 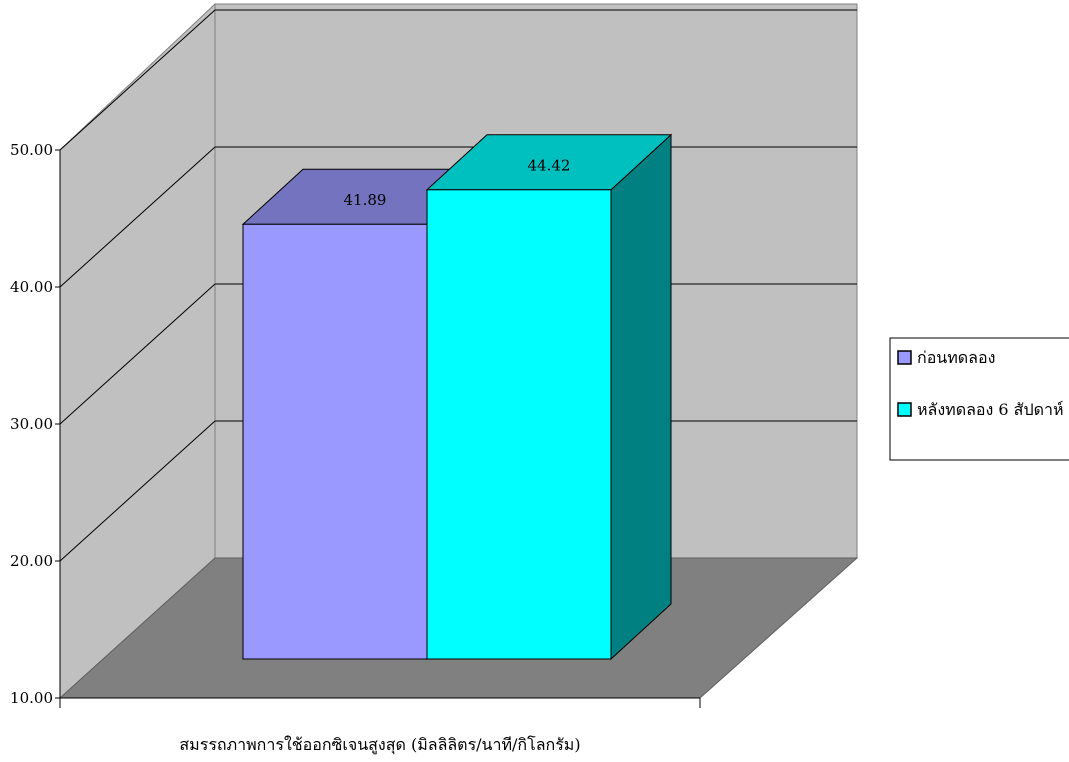 What do you see at coordinates (365, 200) in the screenshot?
I see `data-label: 41.89` at bounding box center [365, 200].